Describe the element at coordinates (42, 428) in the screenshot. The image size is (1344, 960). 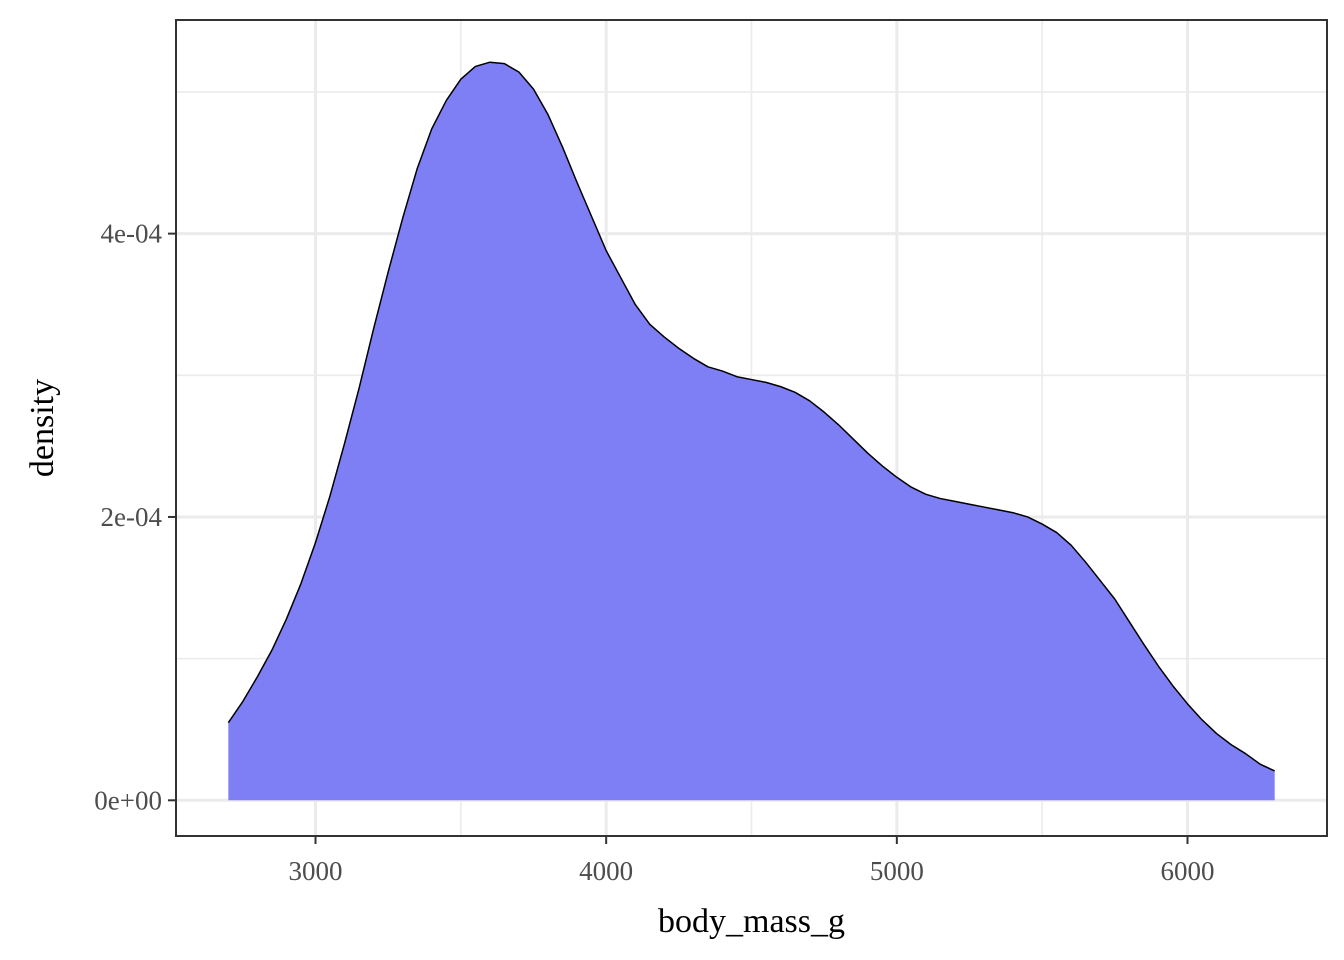
I see `y-axis-title: density` at that location.